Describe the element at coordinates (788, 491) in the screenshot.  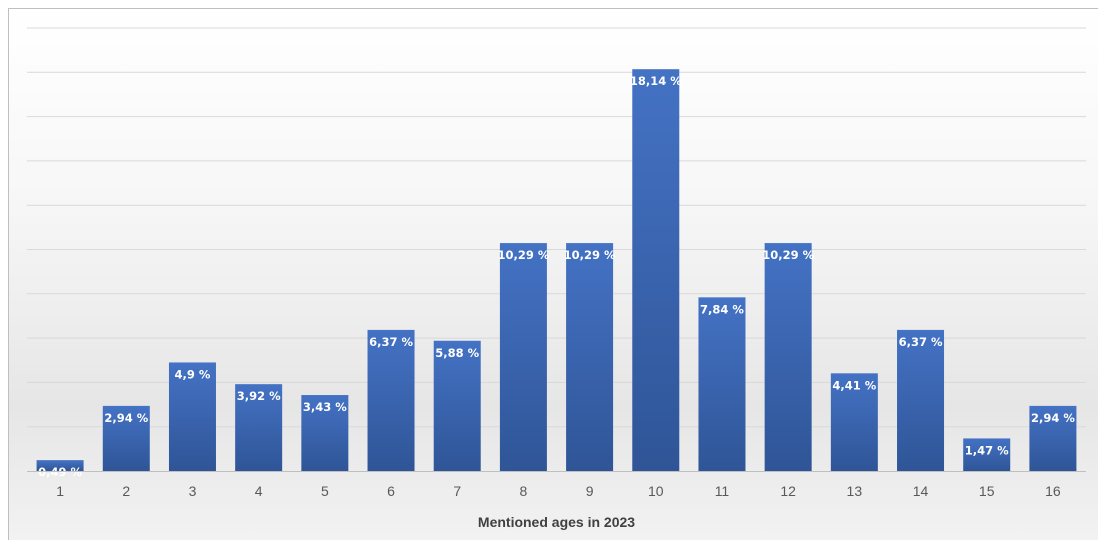
I see `x-tick-label-12: 12` at that location.